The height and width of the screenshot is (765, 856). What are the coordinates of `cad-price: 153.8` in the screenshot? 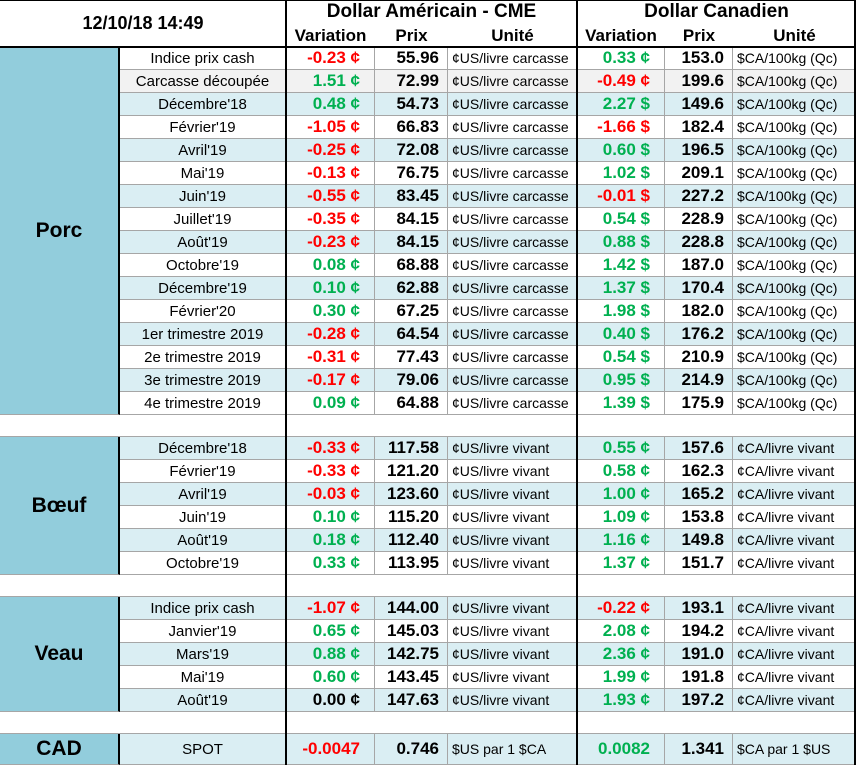 It's located at (699, 517).